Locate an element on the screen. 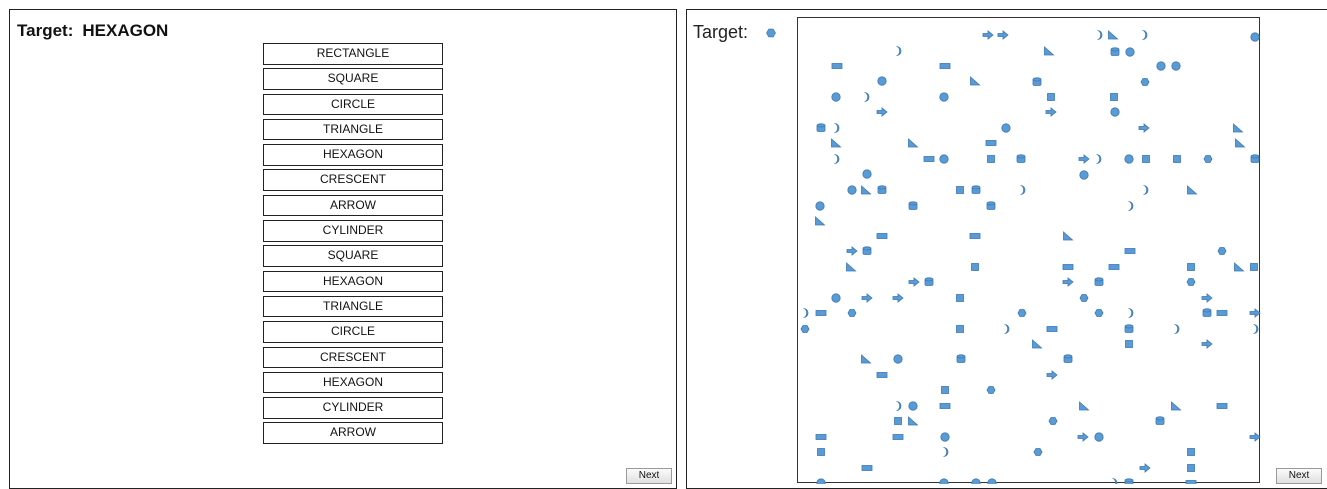 The width and height of the screenshot is (1327, 489). word-option-crescent: CRESCENT is located at coordinates (353, 180).